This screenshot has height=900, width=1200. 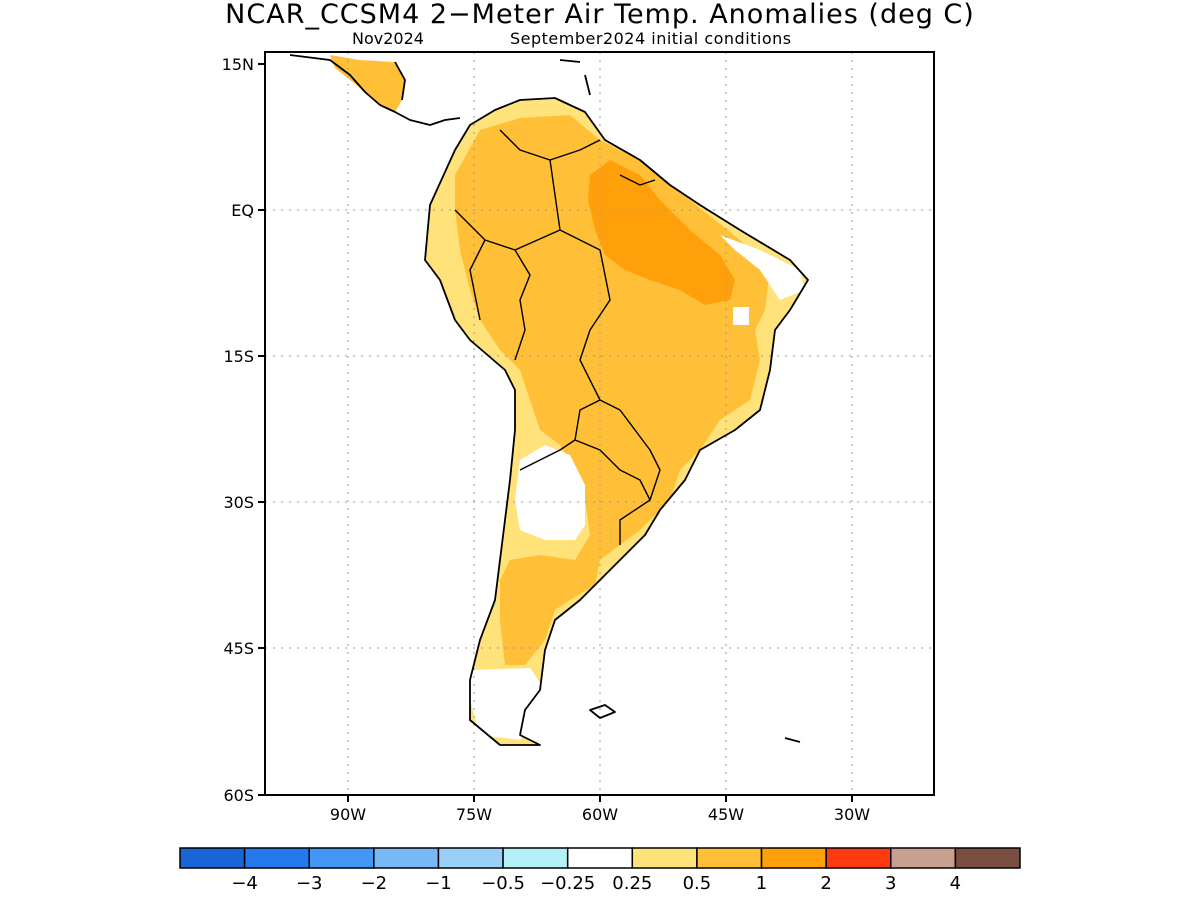 I want to click on lat-label: 45S, so click(x=238, y=648).